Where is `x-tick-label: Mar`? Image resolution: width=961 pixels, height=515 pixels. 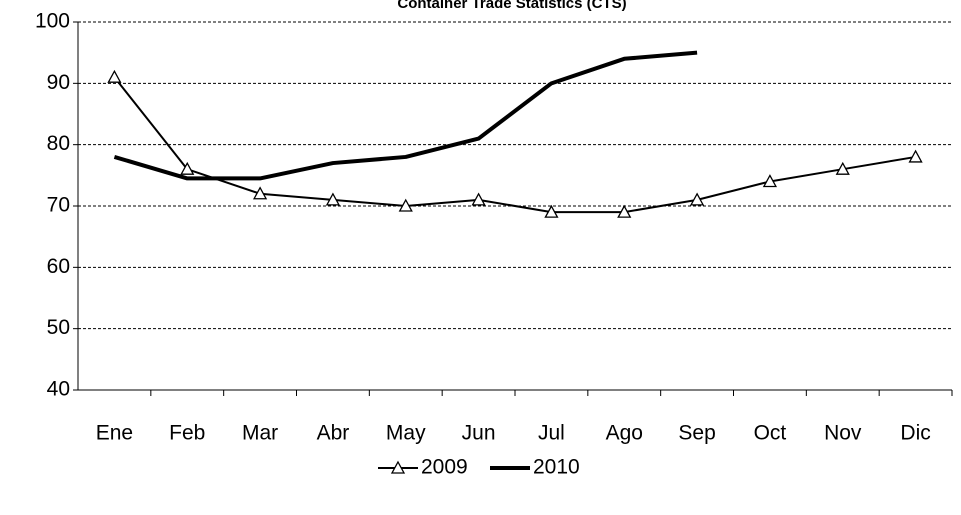 x-tick-label: Mar is located at coordinates (260, 433).